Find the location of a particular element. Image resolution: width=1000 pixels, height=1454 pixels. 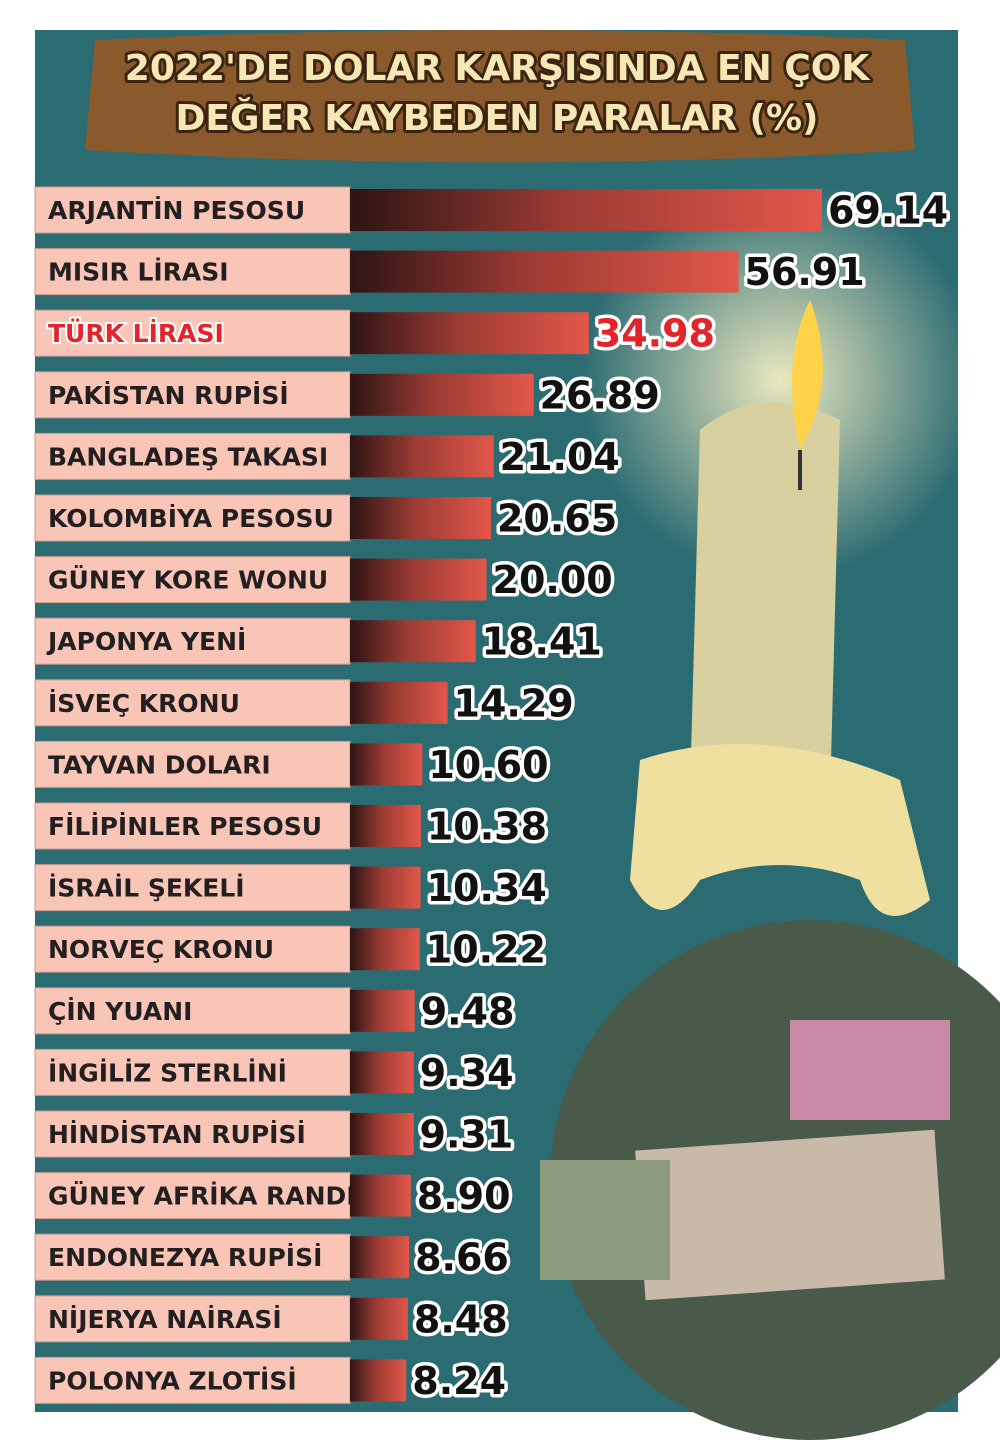

category-label: MISIR LİRASI is located at coordinates (138, 272).